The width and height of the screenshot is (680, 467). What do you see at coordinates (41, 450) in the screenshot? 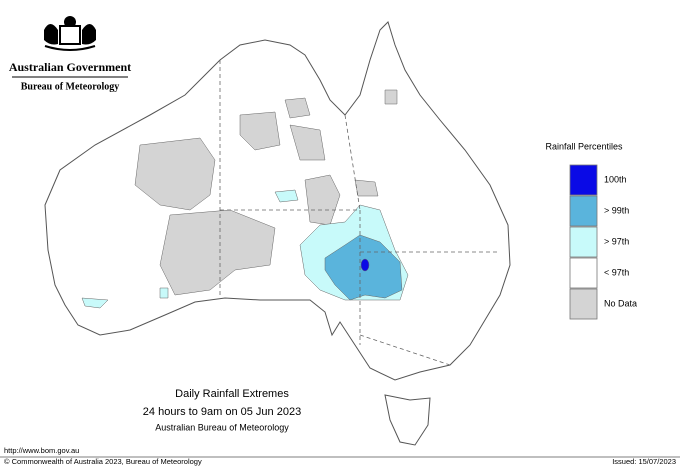
I see `footer-url: http://www.bom.gov.au` at bounding box center [41, 450].